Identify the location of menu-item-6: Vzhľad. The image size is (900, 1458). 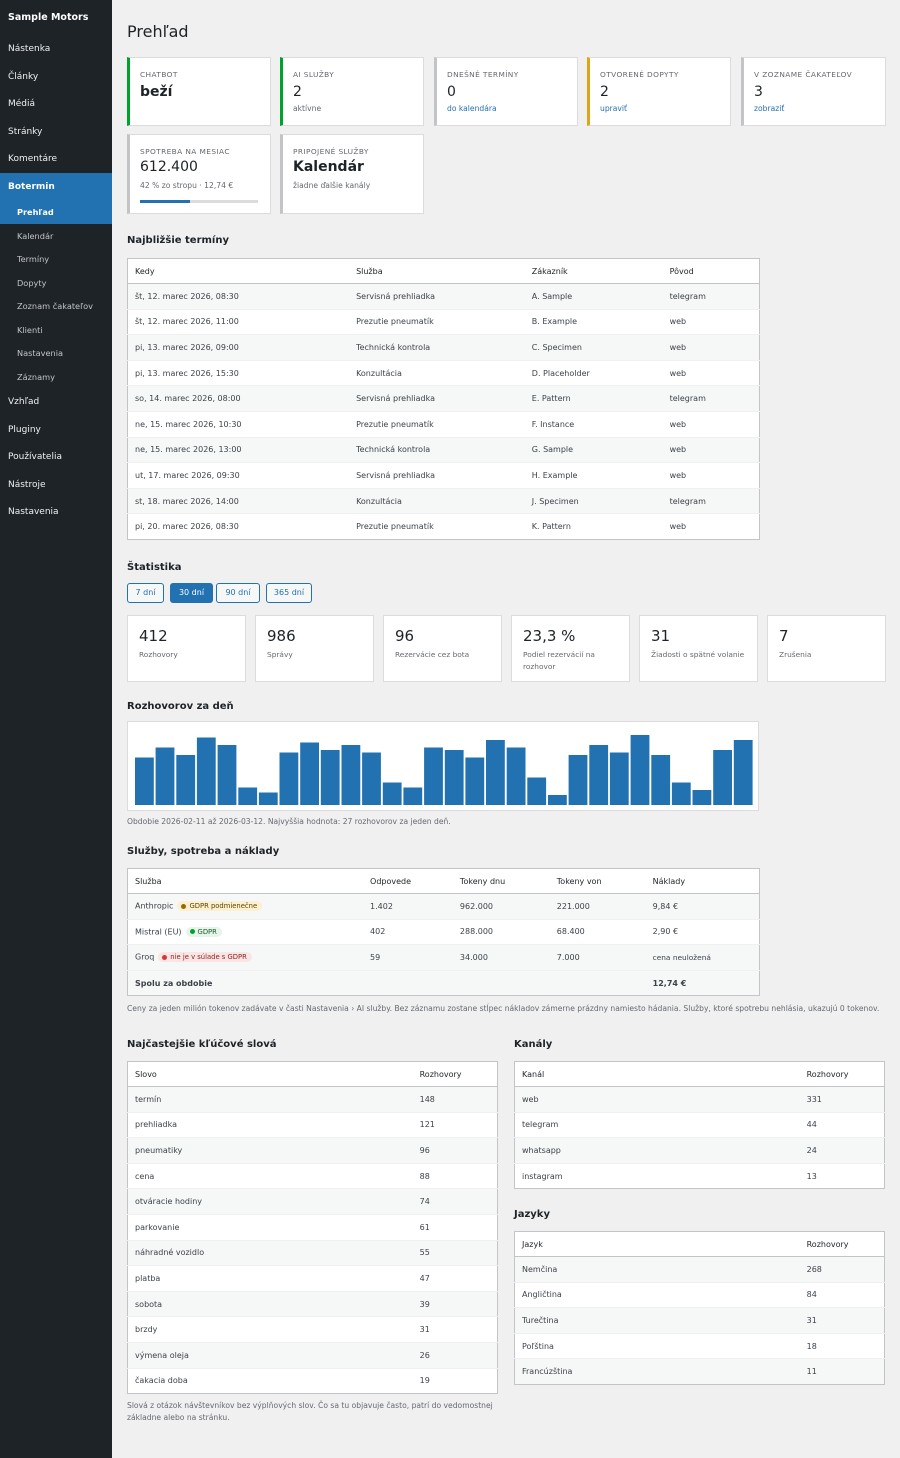
(24, 402).